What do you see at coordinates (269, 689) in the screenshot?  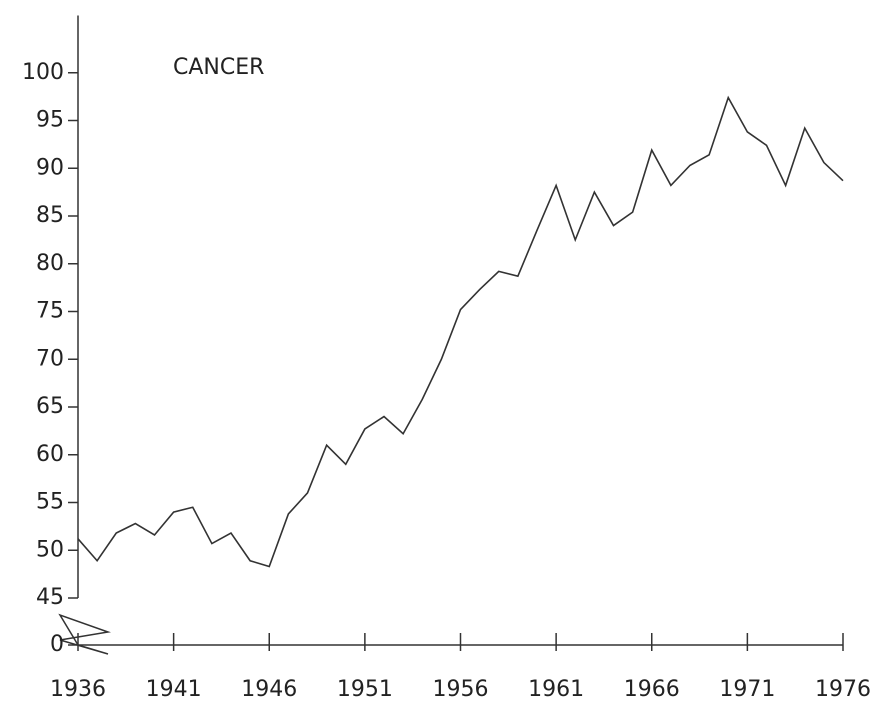 I see `x-tick-label: 1946` at bounding box center [269, 689].